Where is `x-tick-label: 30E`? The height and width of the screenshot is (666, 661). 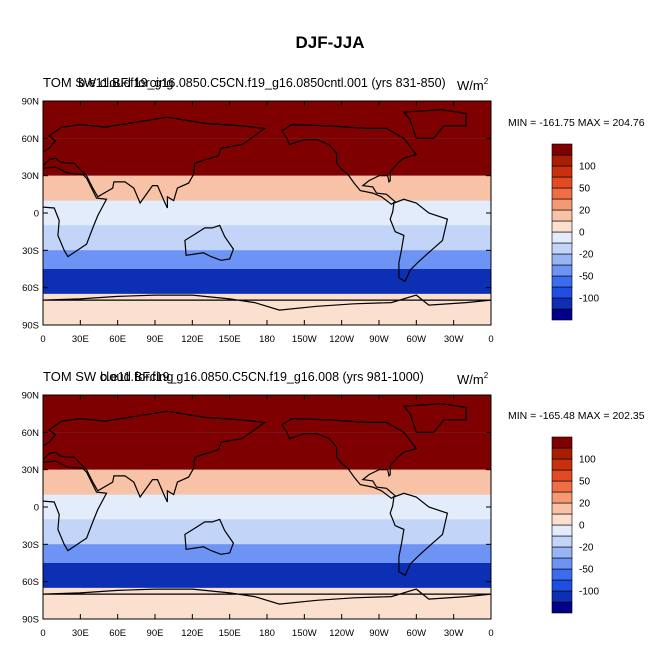
x-tick-label: 30E is located at coordinates (80, 633).